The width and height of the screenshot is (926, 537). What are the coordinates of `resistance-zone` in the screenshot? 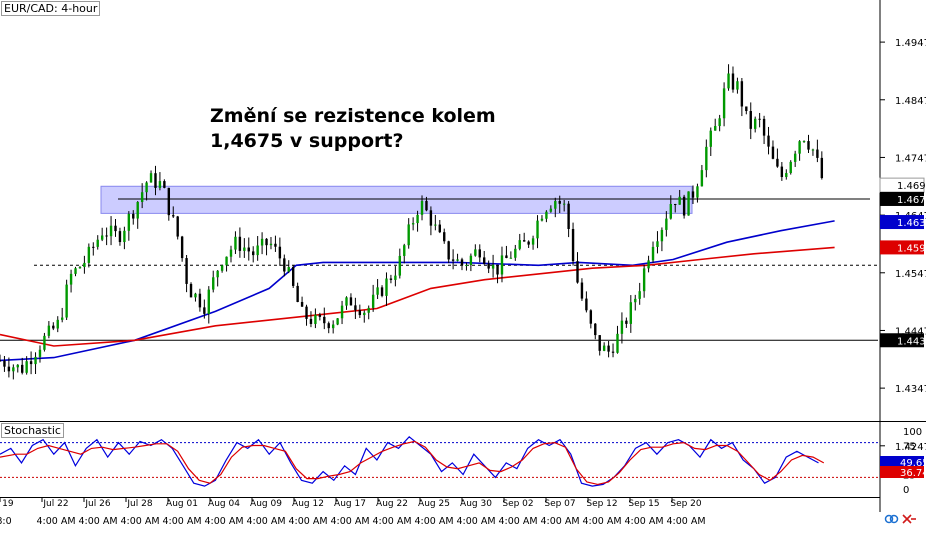 It's located at (396, 199).